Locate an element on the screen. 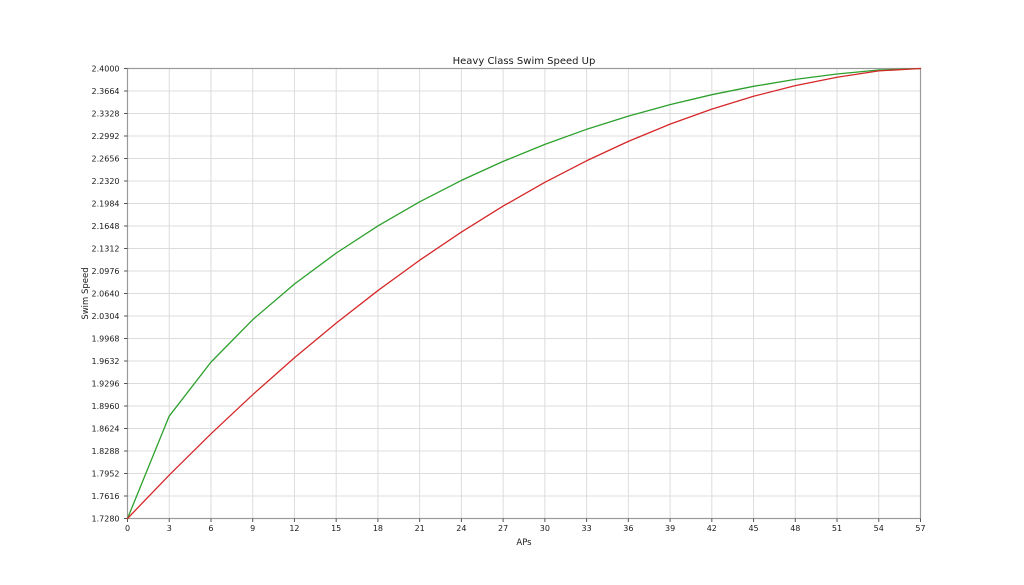 This screenshot has height=585, width=1024. y-tick-label: 1.8624 is located at coordinates (106, 428).